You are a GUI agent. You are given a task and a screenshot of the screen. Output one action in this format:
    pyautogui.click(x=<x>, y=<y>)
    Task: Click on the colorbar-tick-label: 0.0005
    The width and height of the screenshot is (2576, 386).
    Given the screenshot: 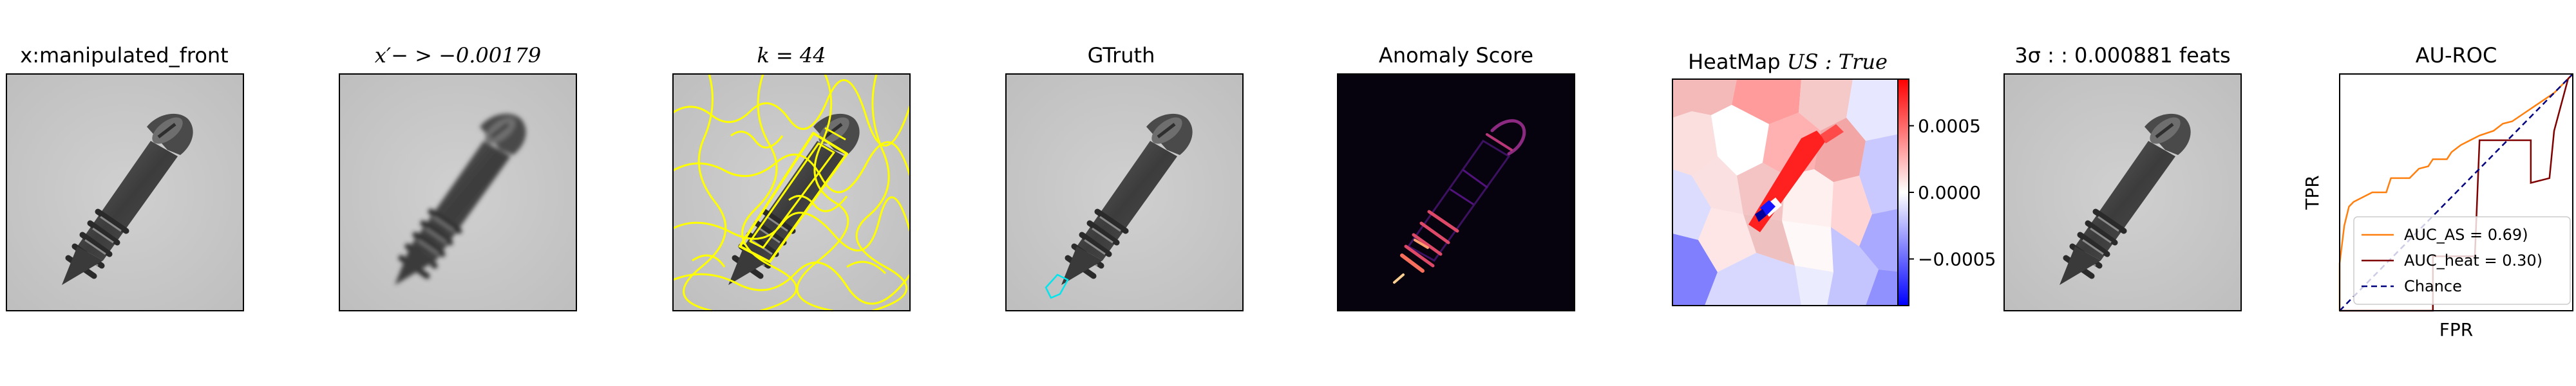 What is the action you would take?
    pyautogui.click(x=1950, y=125)
    